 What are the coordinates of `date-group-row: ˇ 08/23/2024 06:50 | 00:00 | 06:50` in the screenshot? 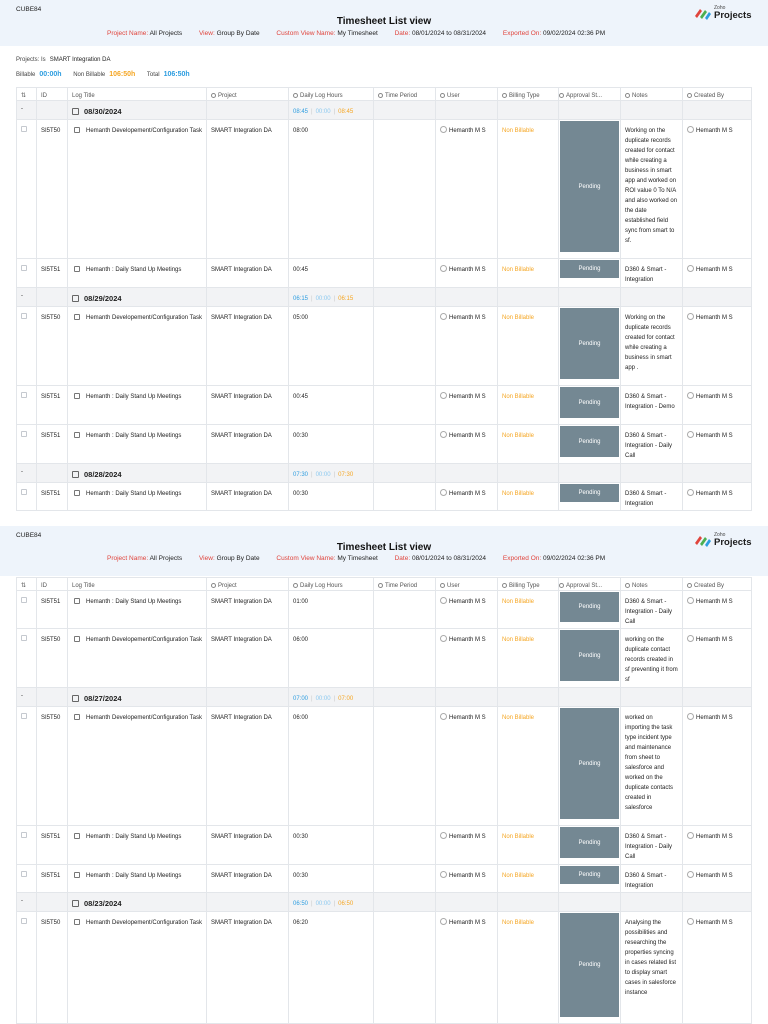 It's located at (384, 902).